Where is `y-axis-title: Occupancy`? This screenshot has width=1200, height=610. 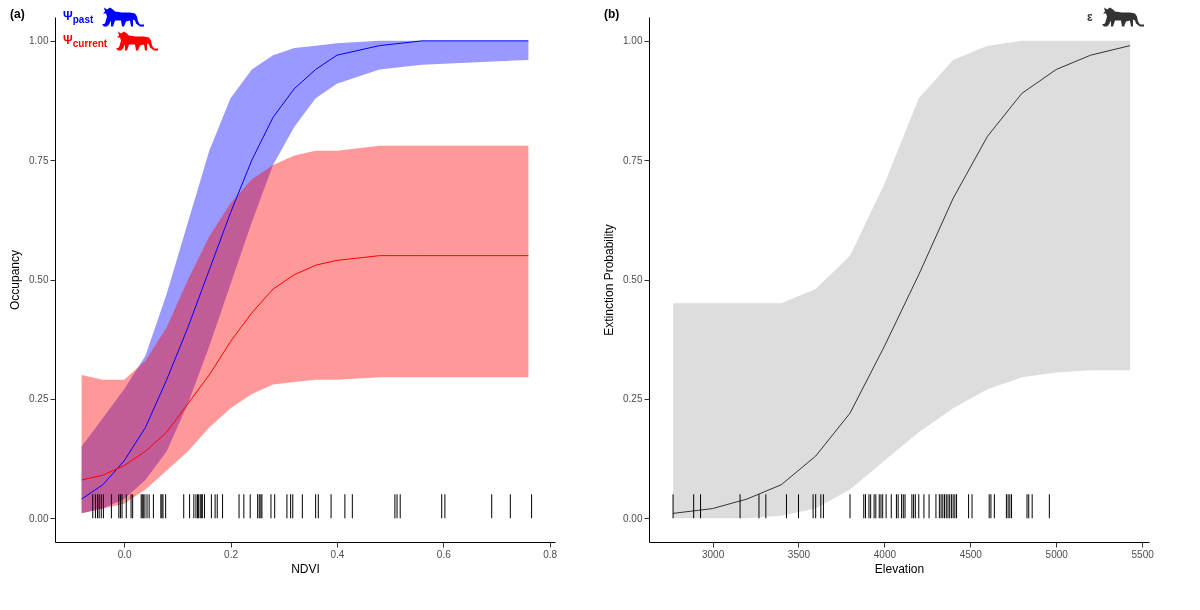 y-axis-title: Occupancy is located at coordinates (14, 280).